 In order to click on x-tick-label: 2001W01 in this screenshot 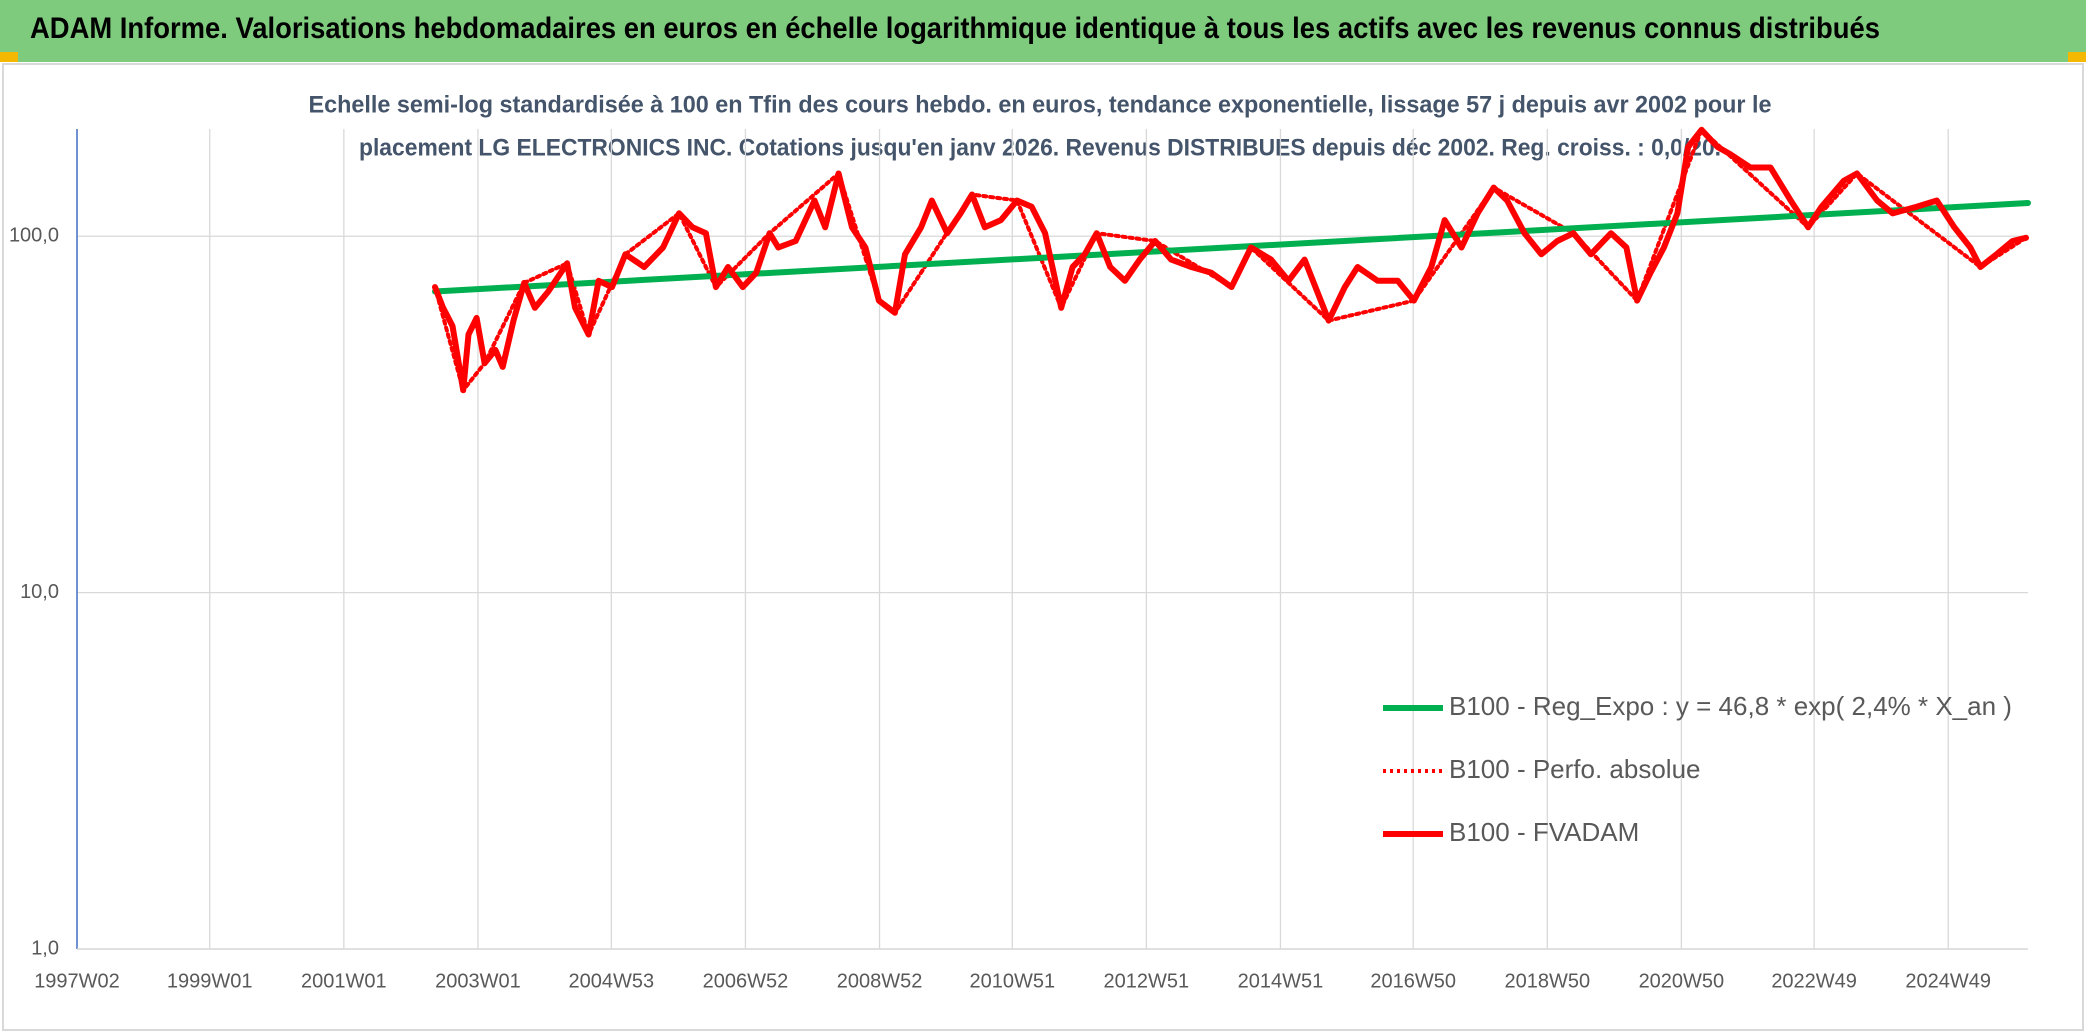, I will do `click(344, 981)`.